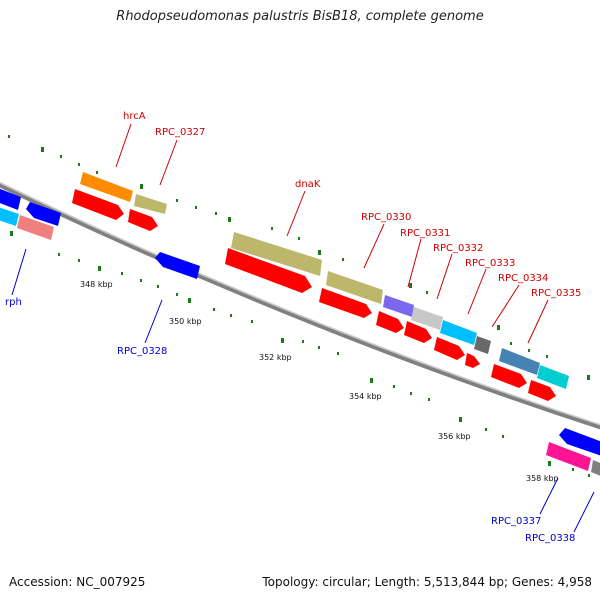 Image resolution: width=600 pixels, height=600 pixels. What do you see at coordinates (308, 184) in the screenshot?
I see `label-dnaK: dnaK` at bounding box center [308, 184].